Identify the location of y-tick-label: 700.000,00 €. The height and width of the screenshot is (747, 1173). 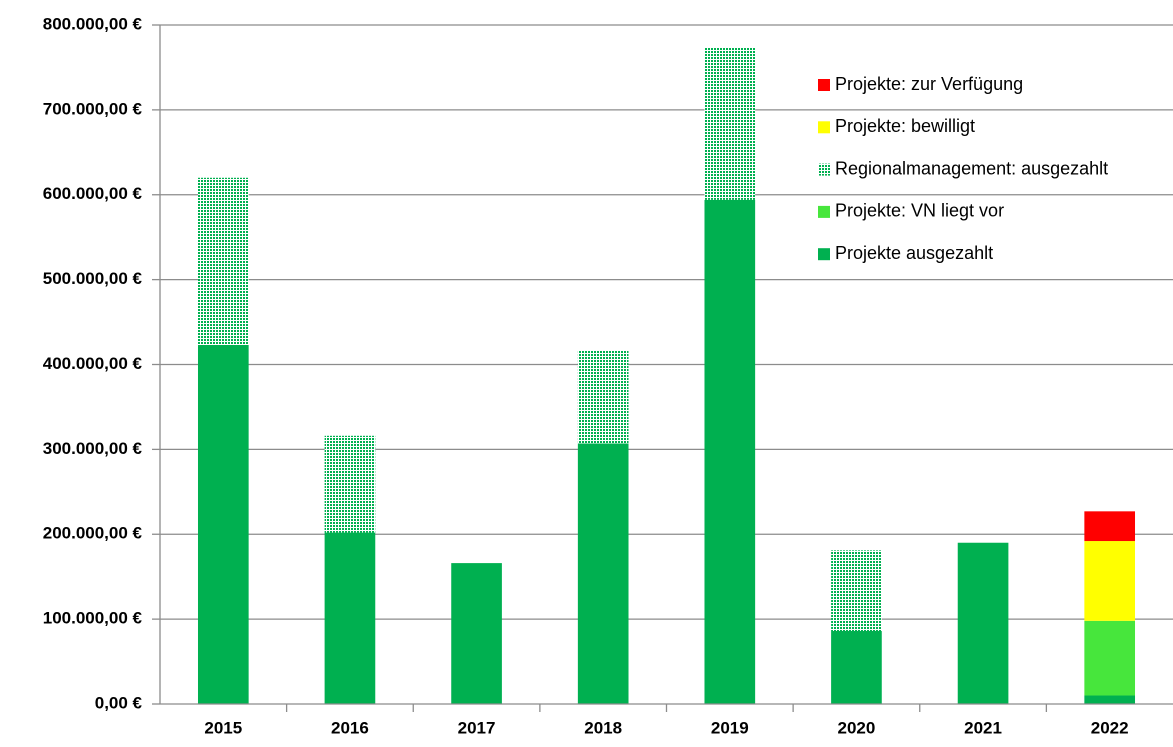
(93, 108).